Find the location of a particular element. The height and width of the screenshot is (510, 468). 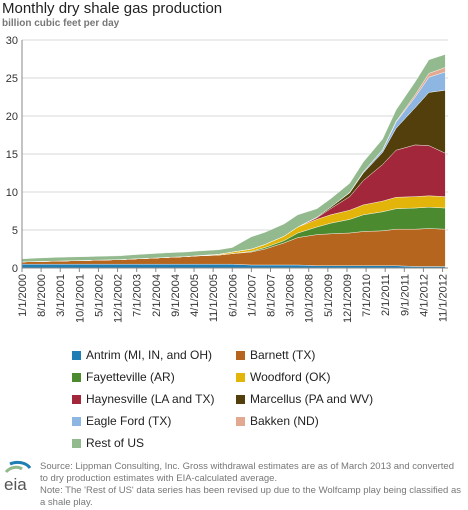

x-tick-label: 6/1/2006 is located at coordinates (233, 295).